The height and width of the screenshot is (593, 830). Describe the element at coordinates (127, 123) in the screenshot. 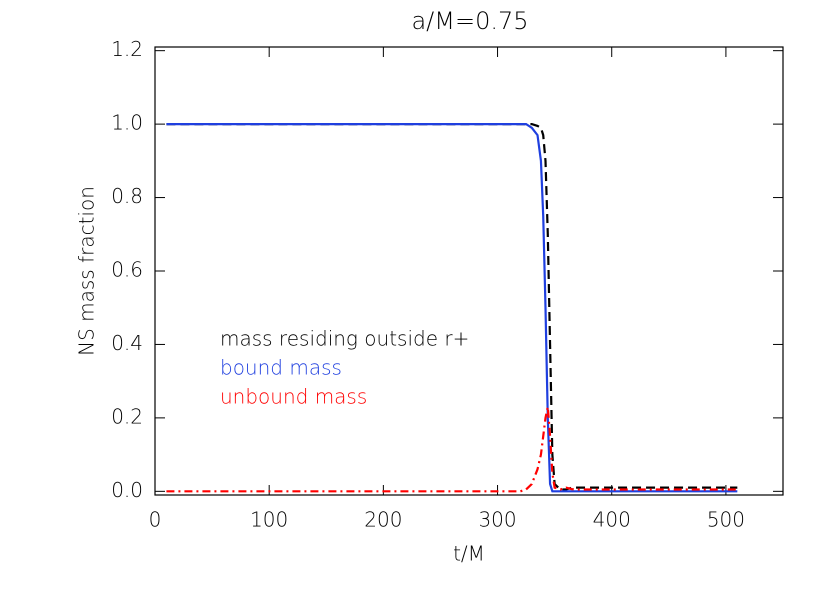

I see `y-tick-label: 1.0` at that location.